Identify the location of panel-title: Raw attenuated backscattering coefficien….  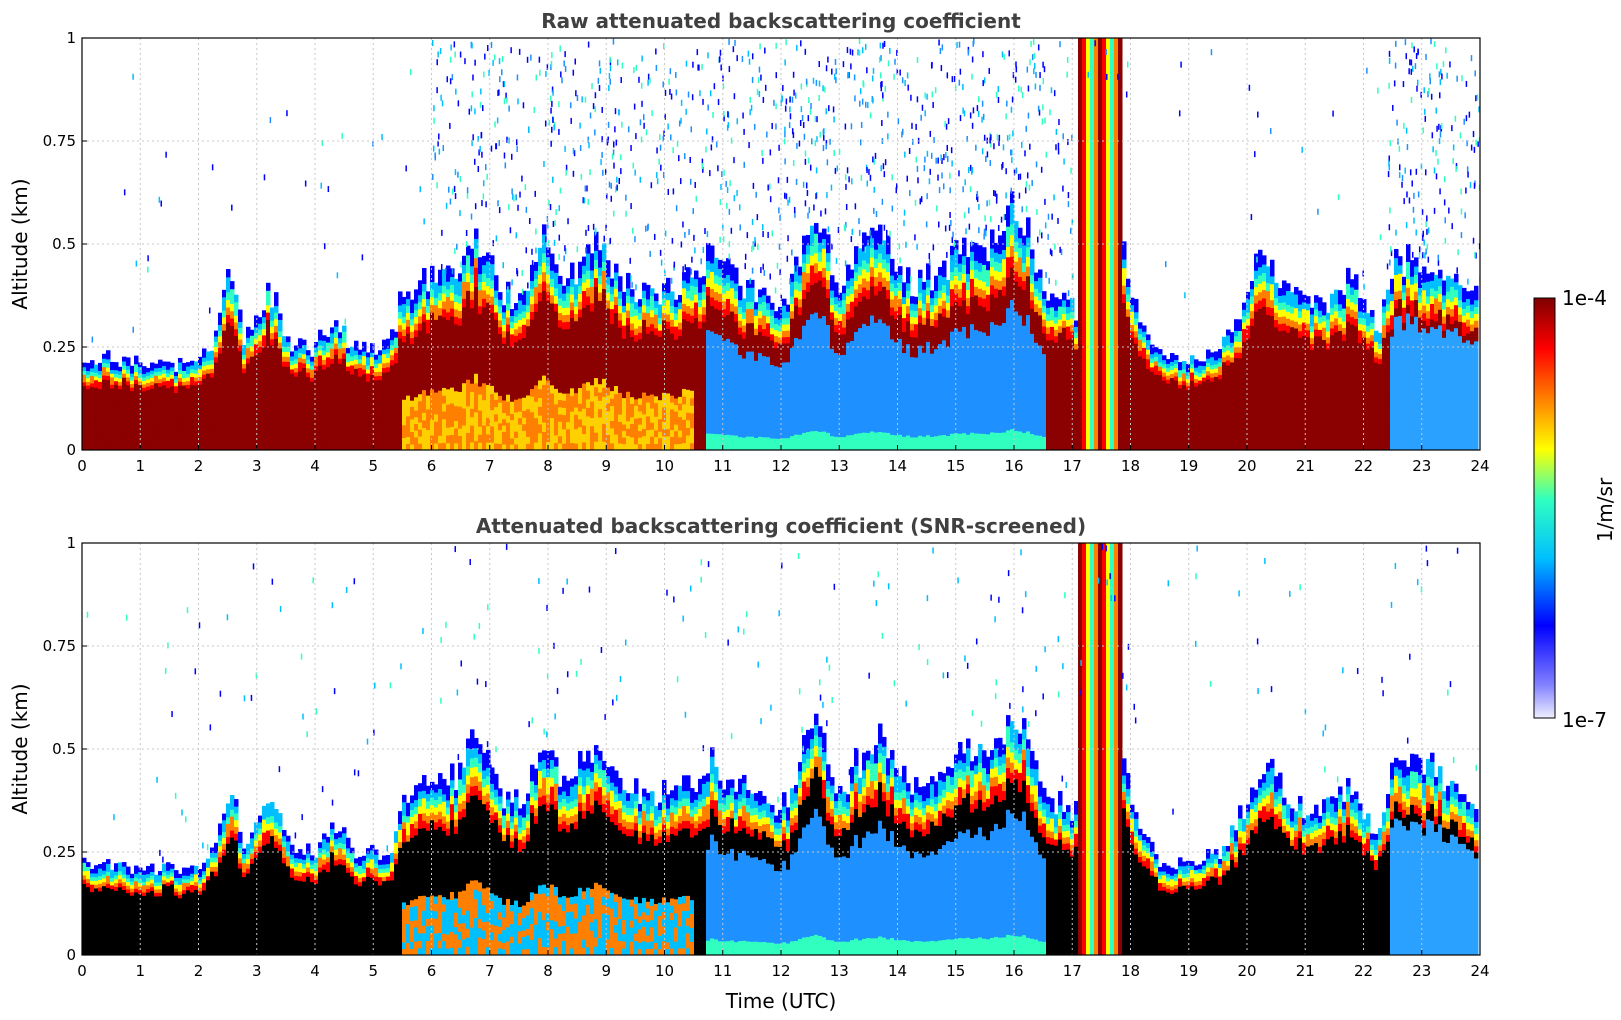
(781, 21).